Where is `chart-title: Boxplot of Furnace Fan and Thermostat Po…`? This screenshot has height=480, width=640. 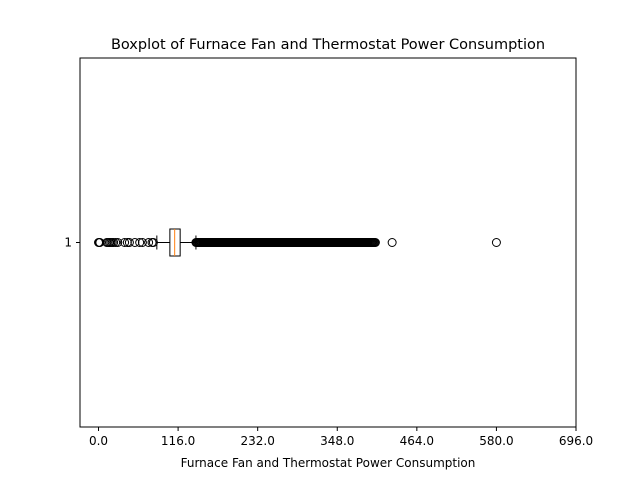 chart-title: Boxplot of Furnace Fan and Thermostat Po… is located at coordinates (328, 45).